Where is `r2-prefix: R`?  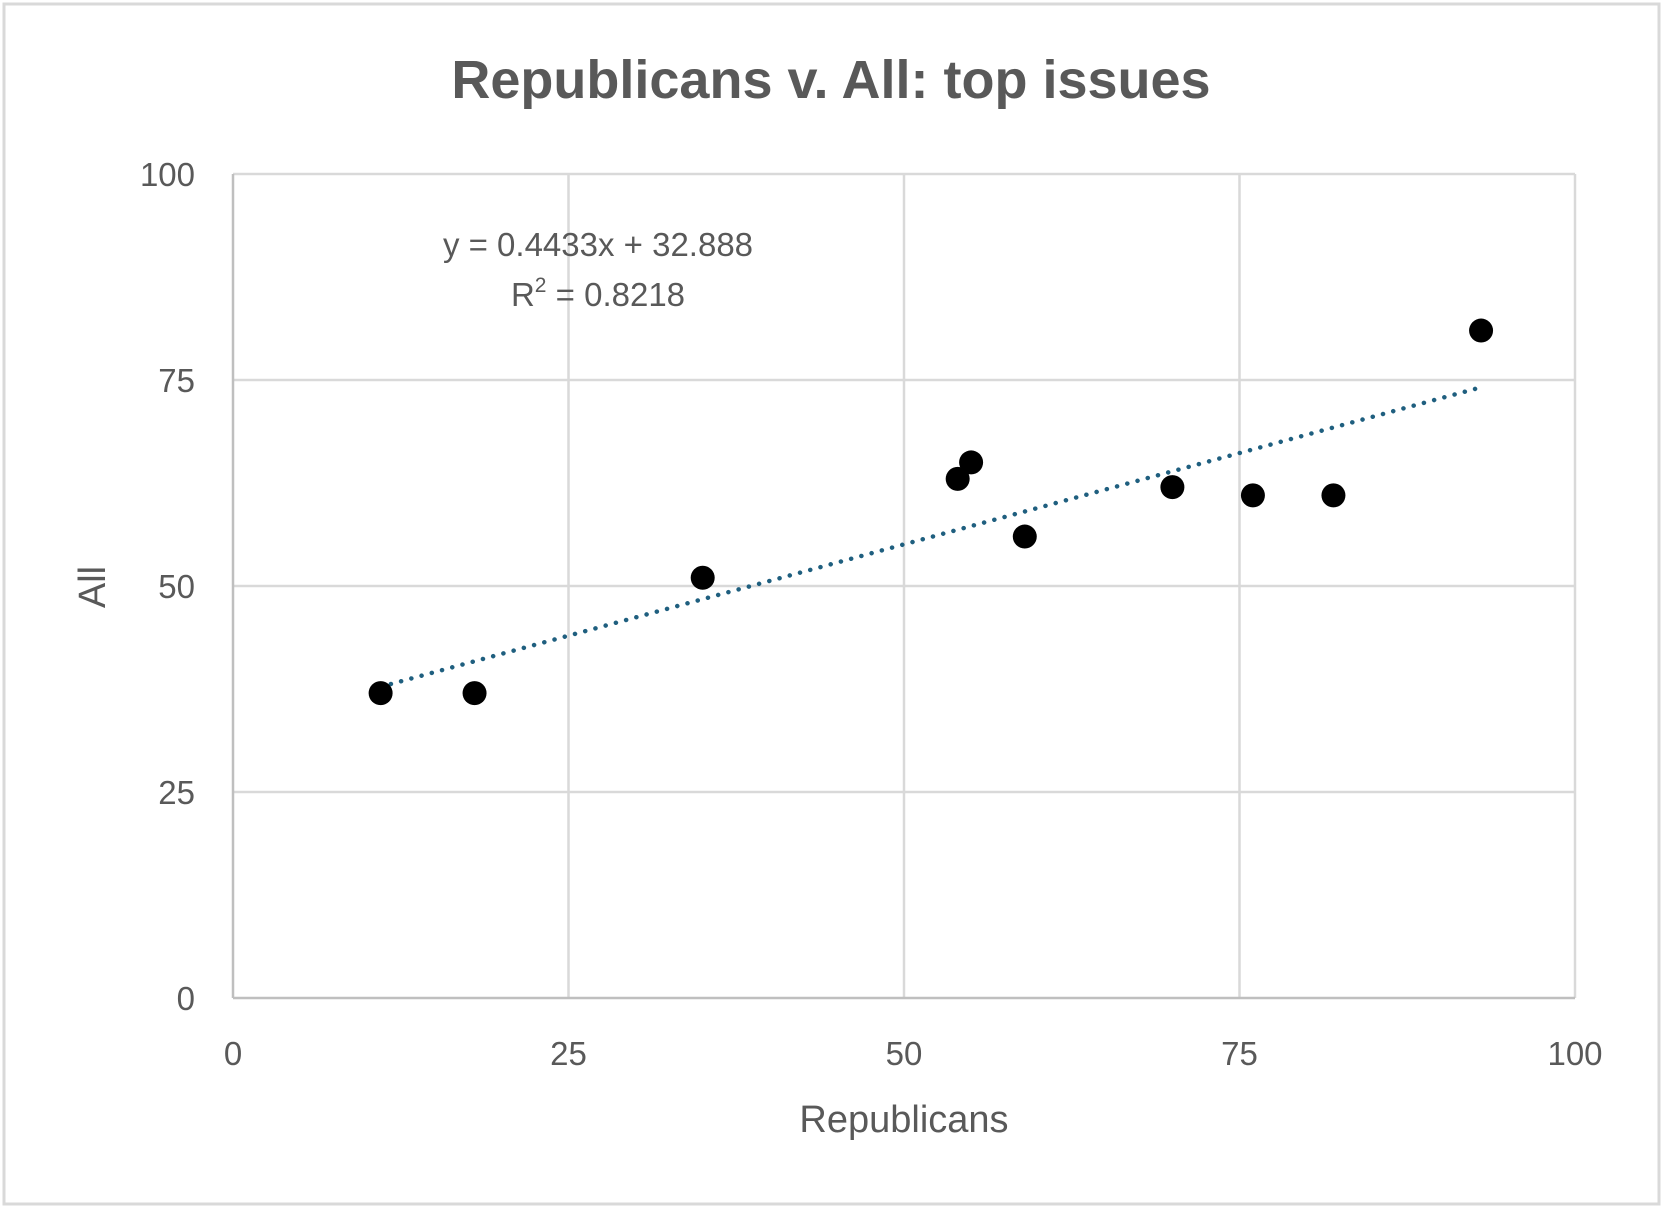
r2-prefix: R is located at coordinates (523, 294).